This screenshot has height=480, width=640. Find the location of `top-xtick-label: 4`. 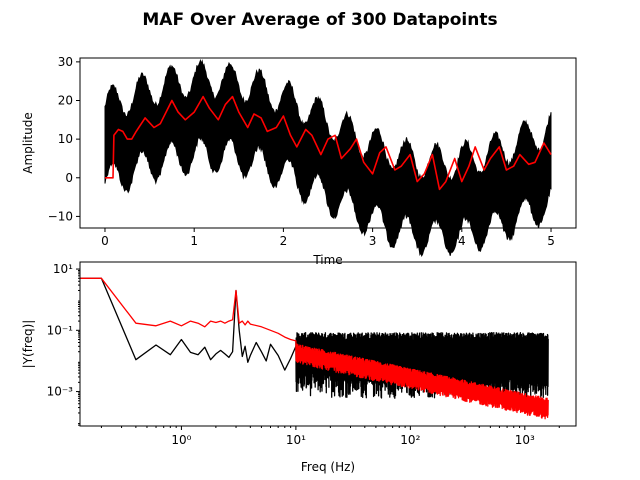

top-xtick-label: 4 is located at coordinates (462, 241).